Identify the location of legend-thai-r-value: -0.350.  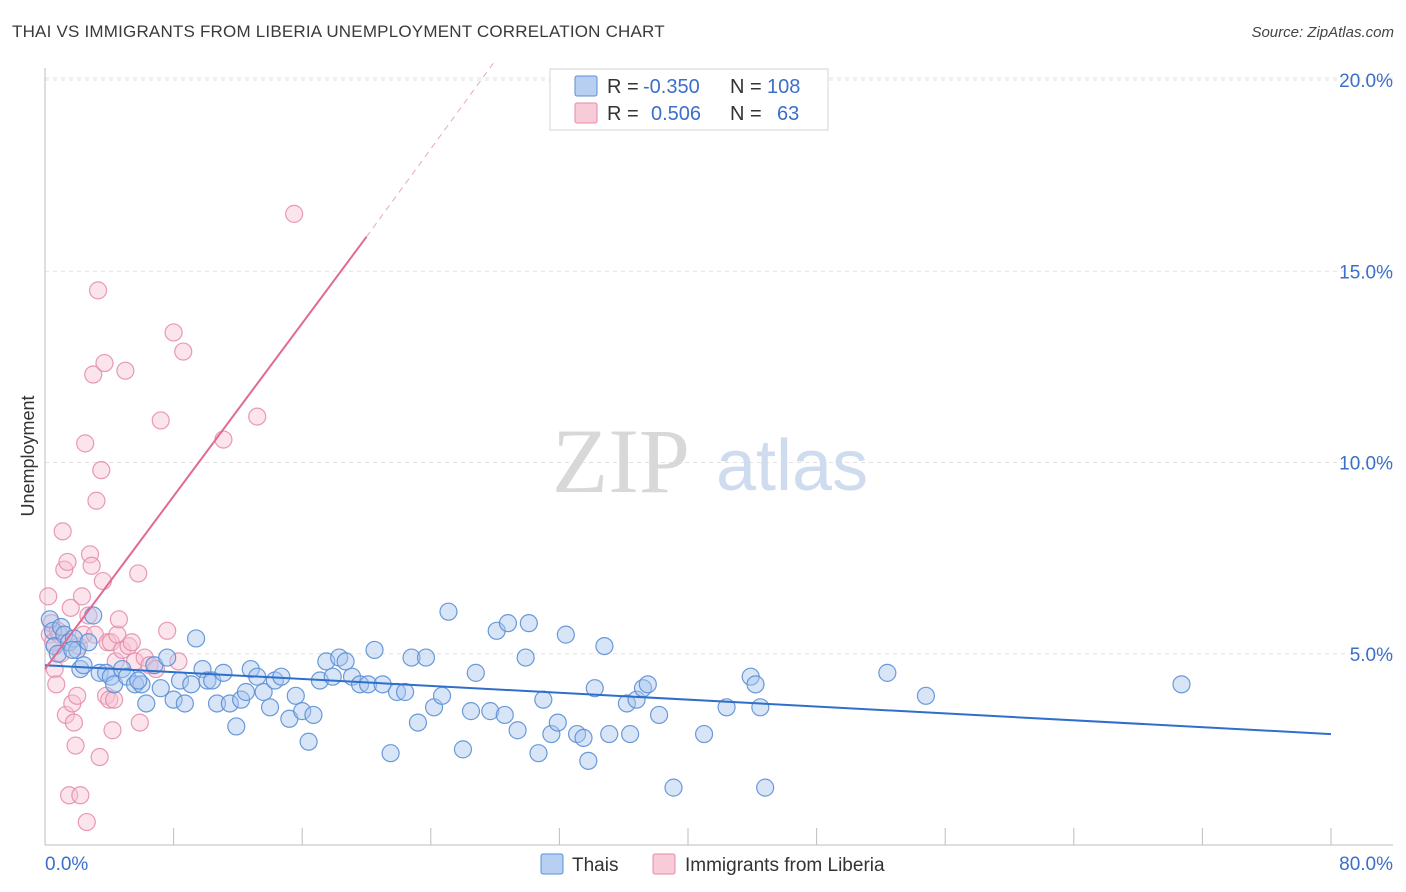
(671, 87).